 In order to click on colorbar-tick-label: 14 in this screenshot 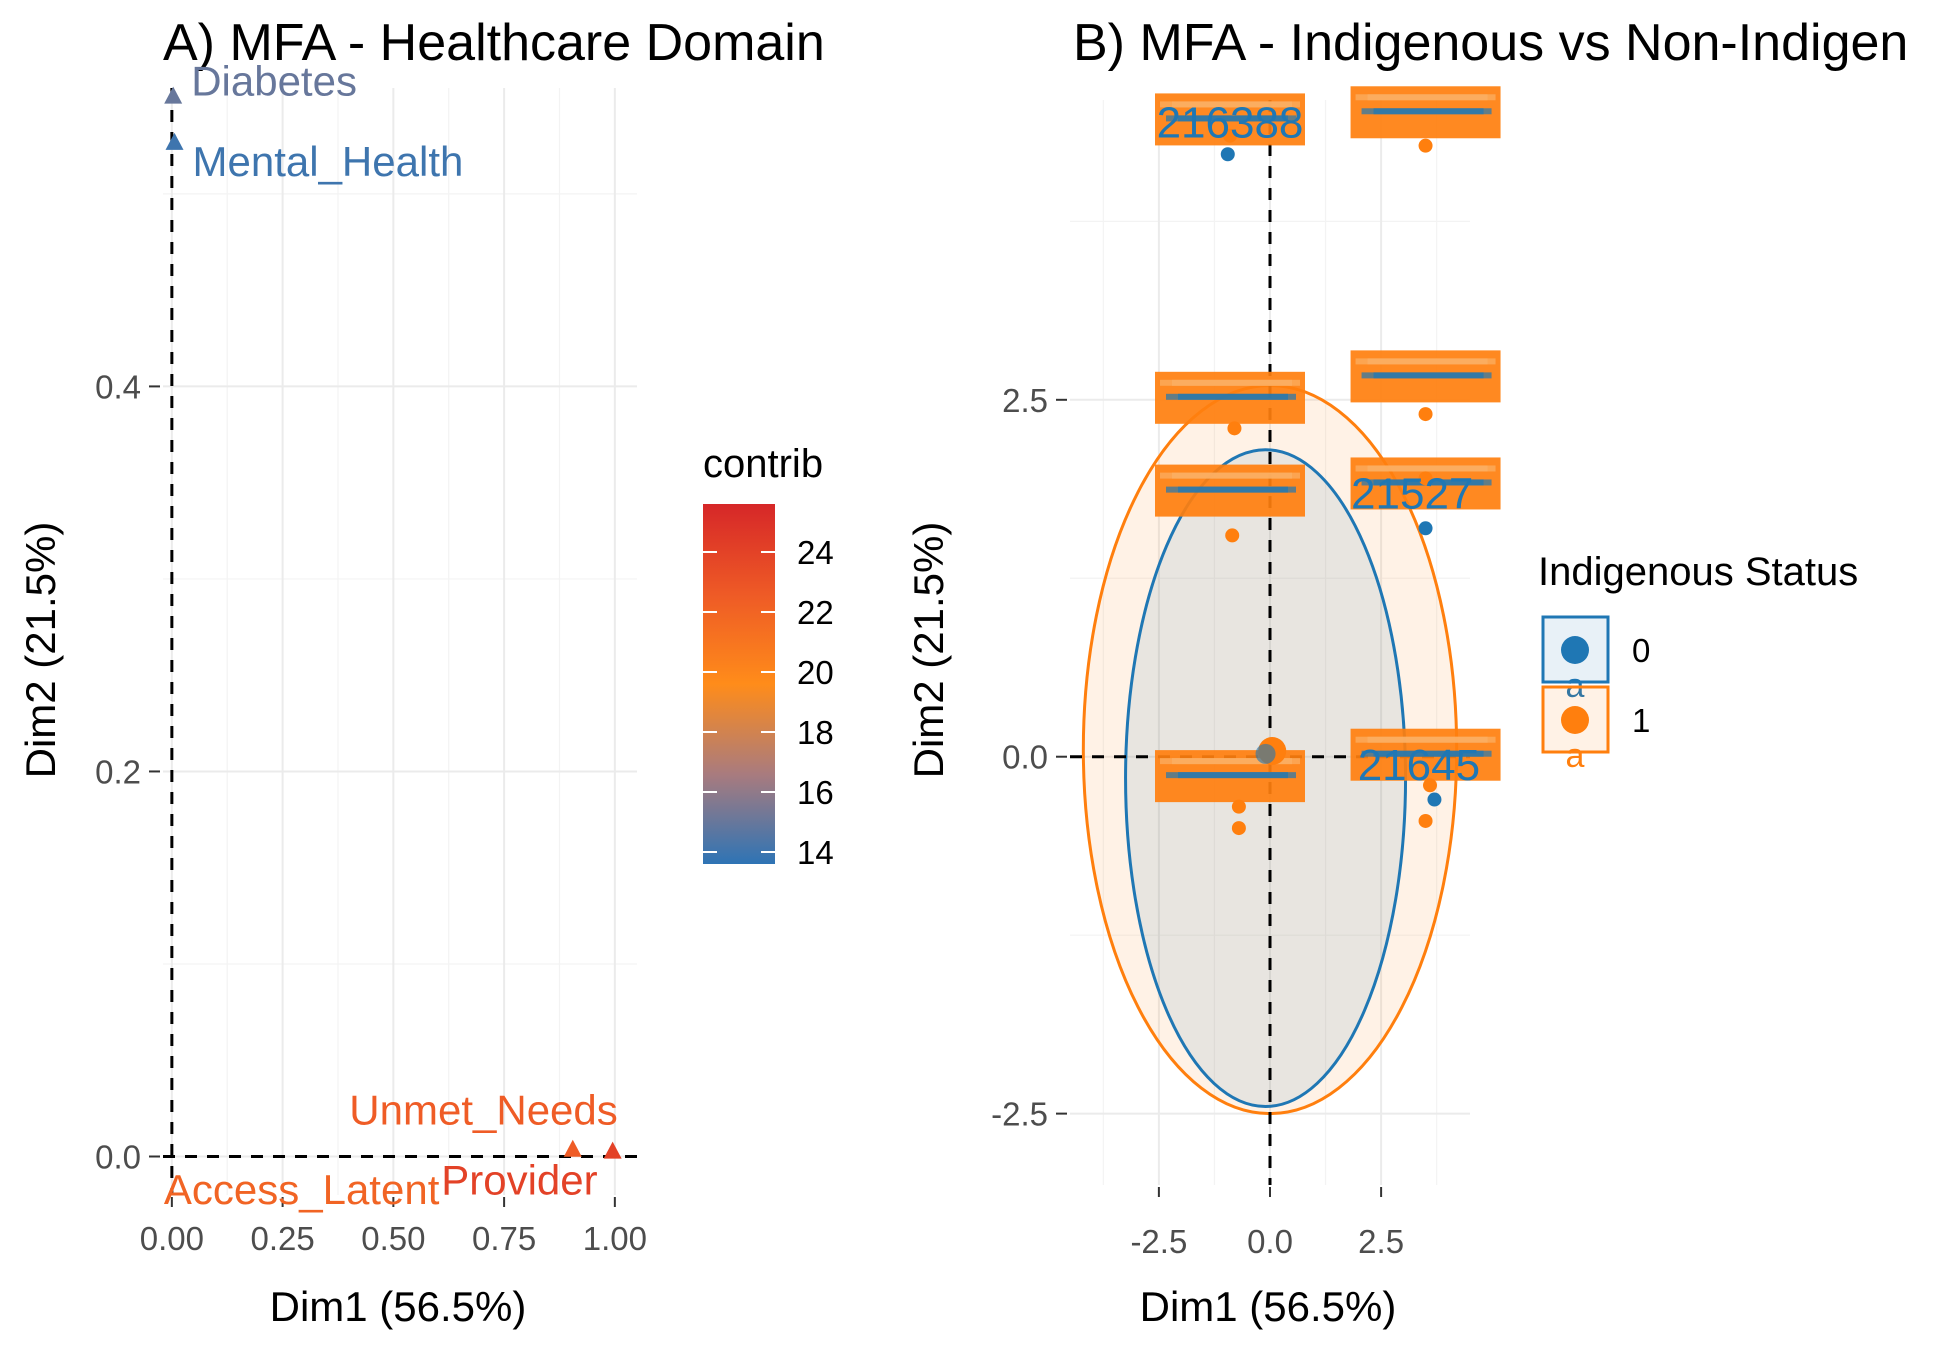, I will do `click(815, 852)`.